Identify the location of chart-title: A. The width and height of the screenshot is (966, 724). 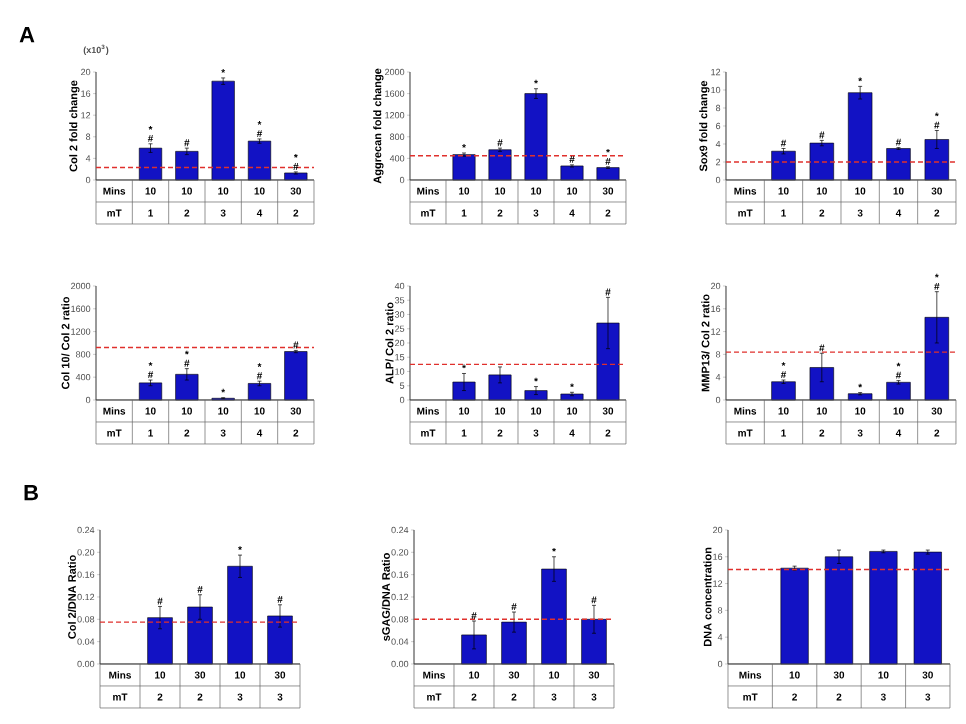
(27, 35).